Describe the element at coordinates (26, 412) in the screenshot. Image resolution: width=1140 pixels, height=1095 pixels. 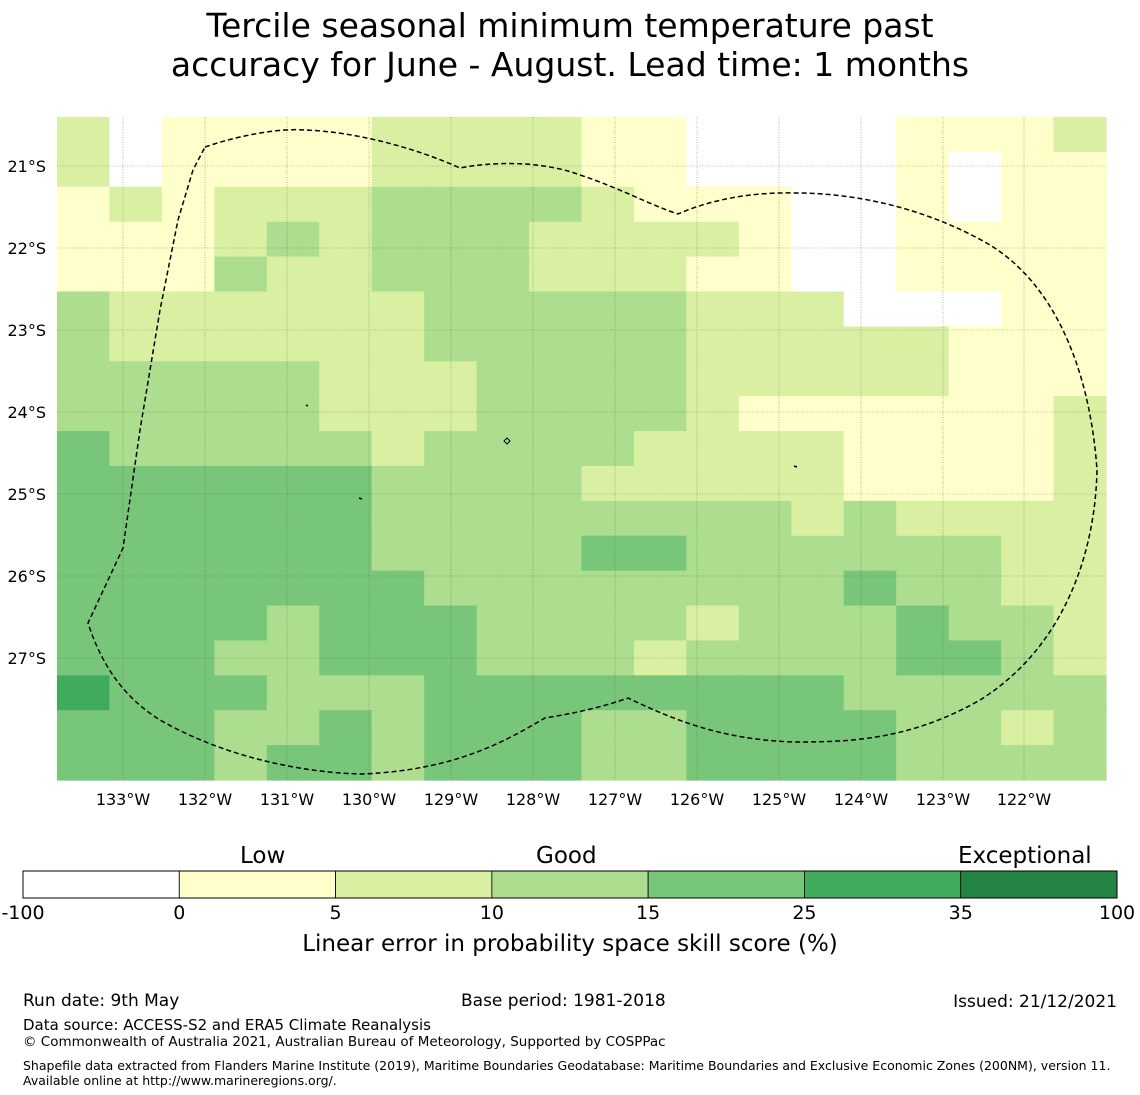
I see `latitude-labels: 21°S 22°S 23°S 24°S 25°S 26°S 27°S` at that location.